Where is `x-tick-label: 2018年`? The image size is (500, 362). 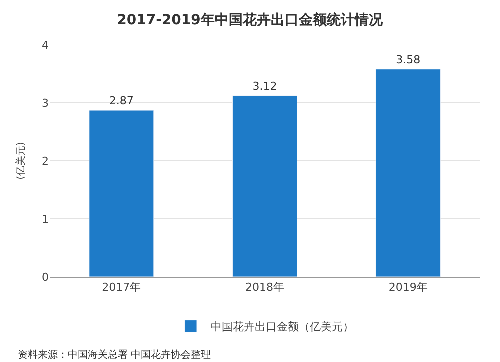 x-tick-label: 2018年 is located at coordinates (265, 287).